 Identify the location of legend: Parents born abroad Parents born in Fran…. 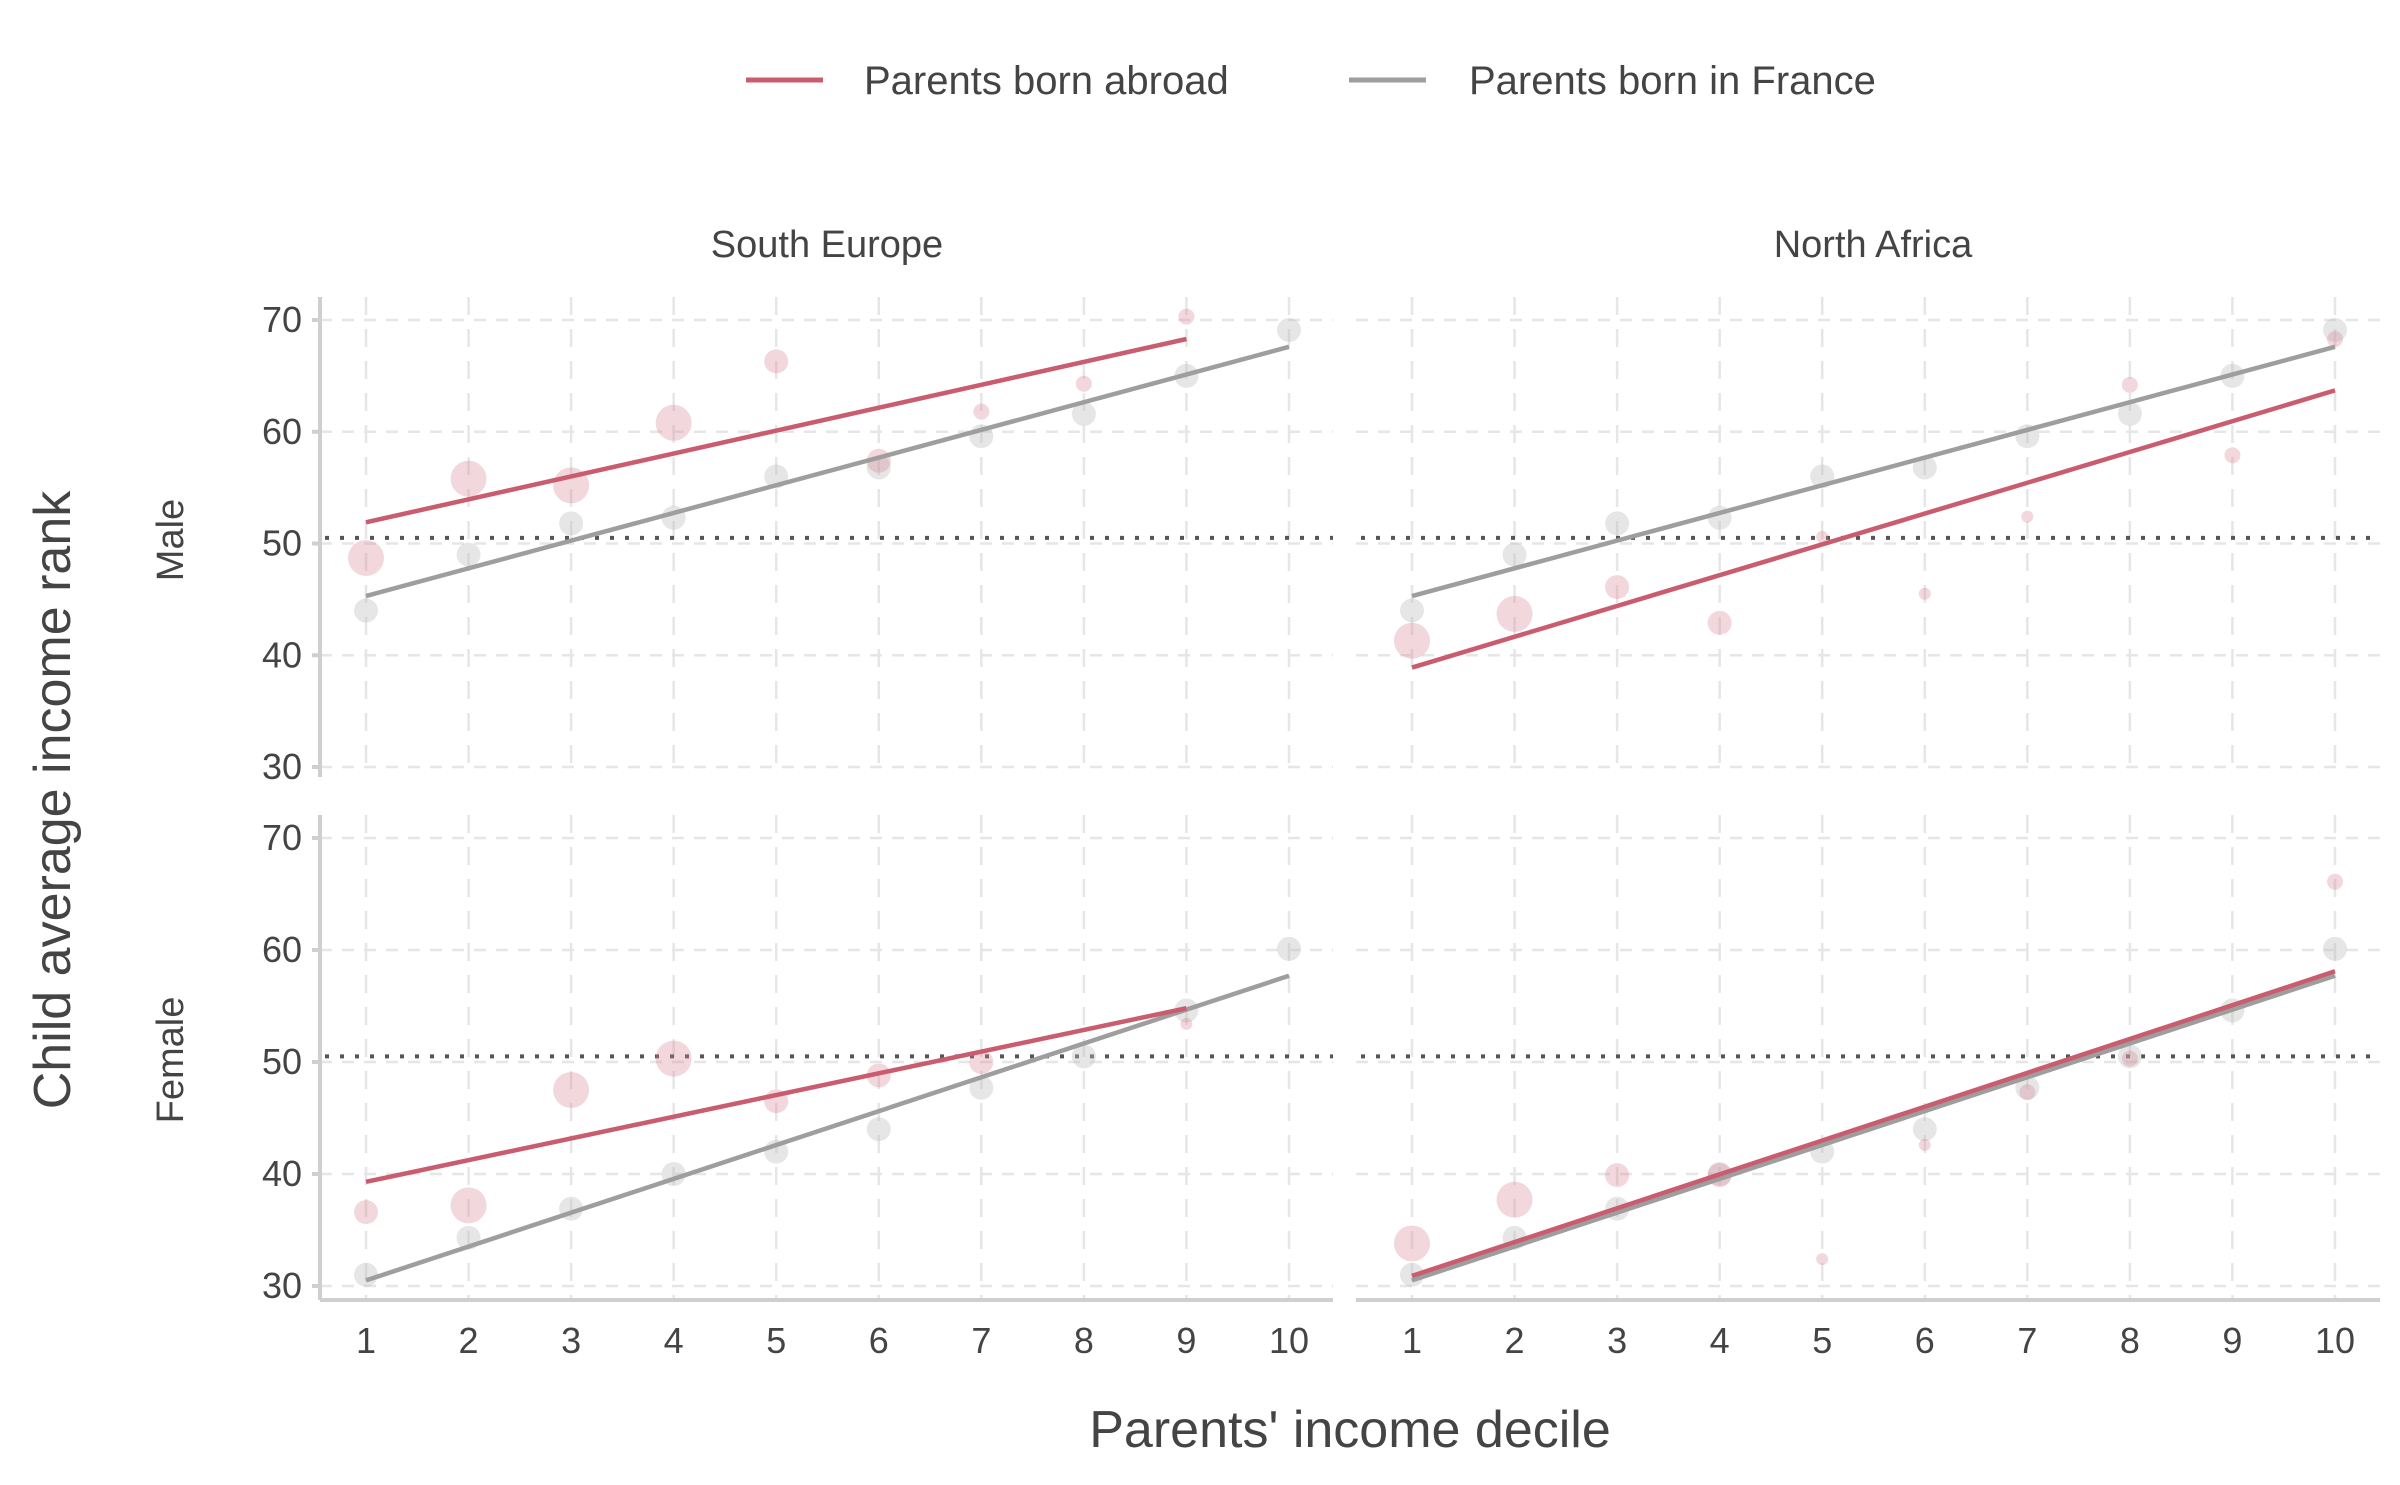
(1311, 81).